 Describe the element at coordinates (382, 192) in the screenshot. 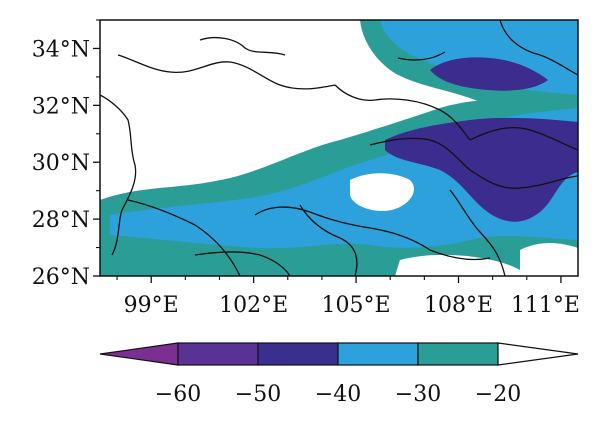

I see `field-hole-mid` at that location.